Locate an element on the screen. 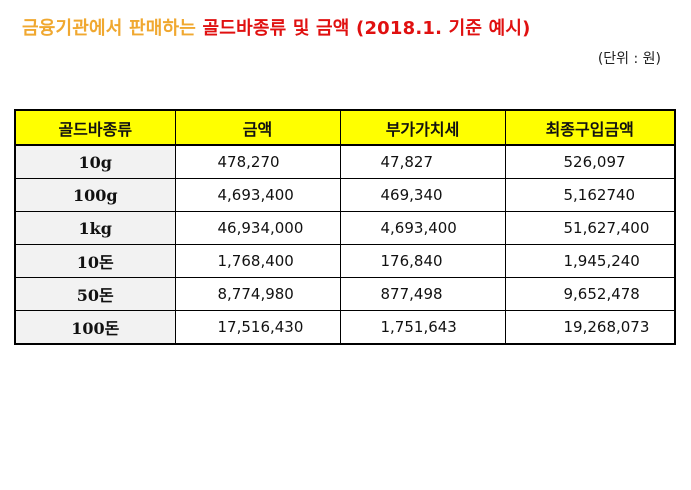  cell-kind: 10돈 is located at coordinates (95, 261).